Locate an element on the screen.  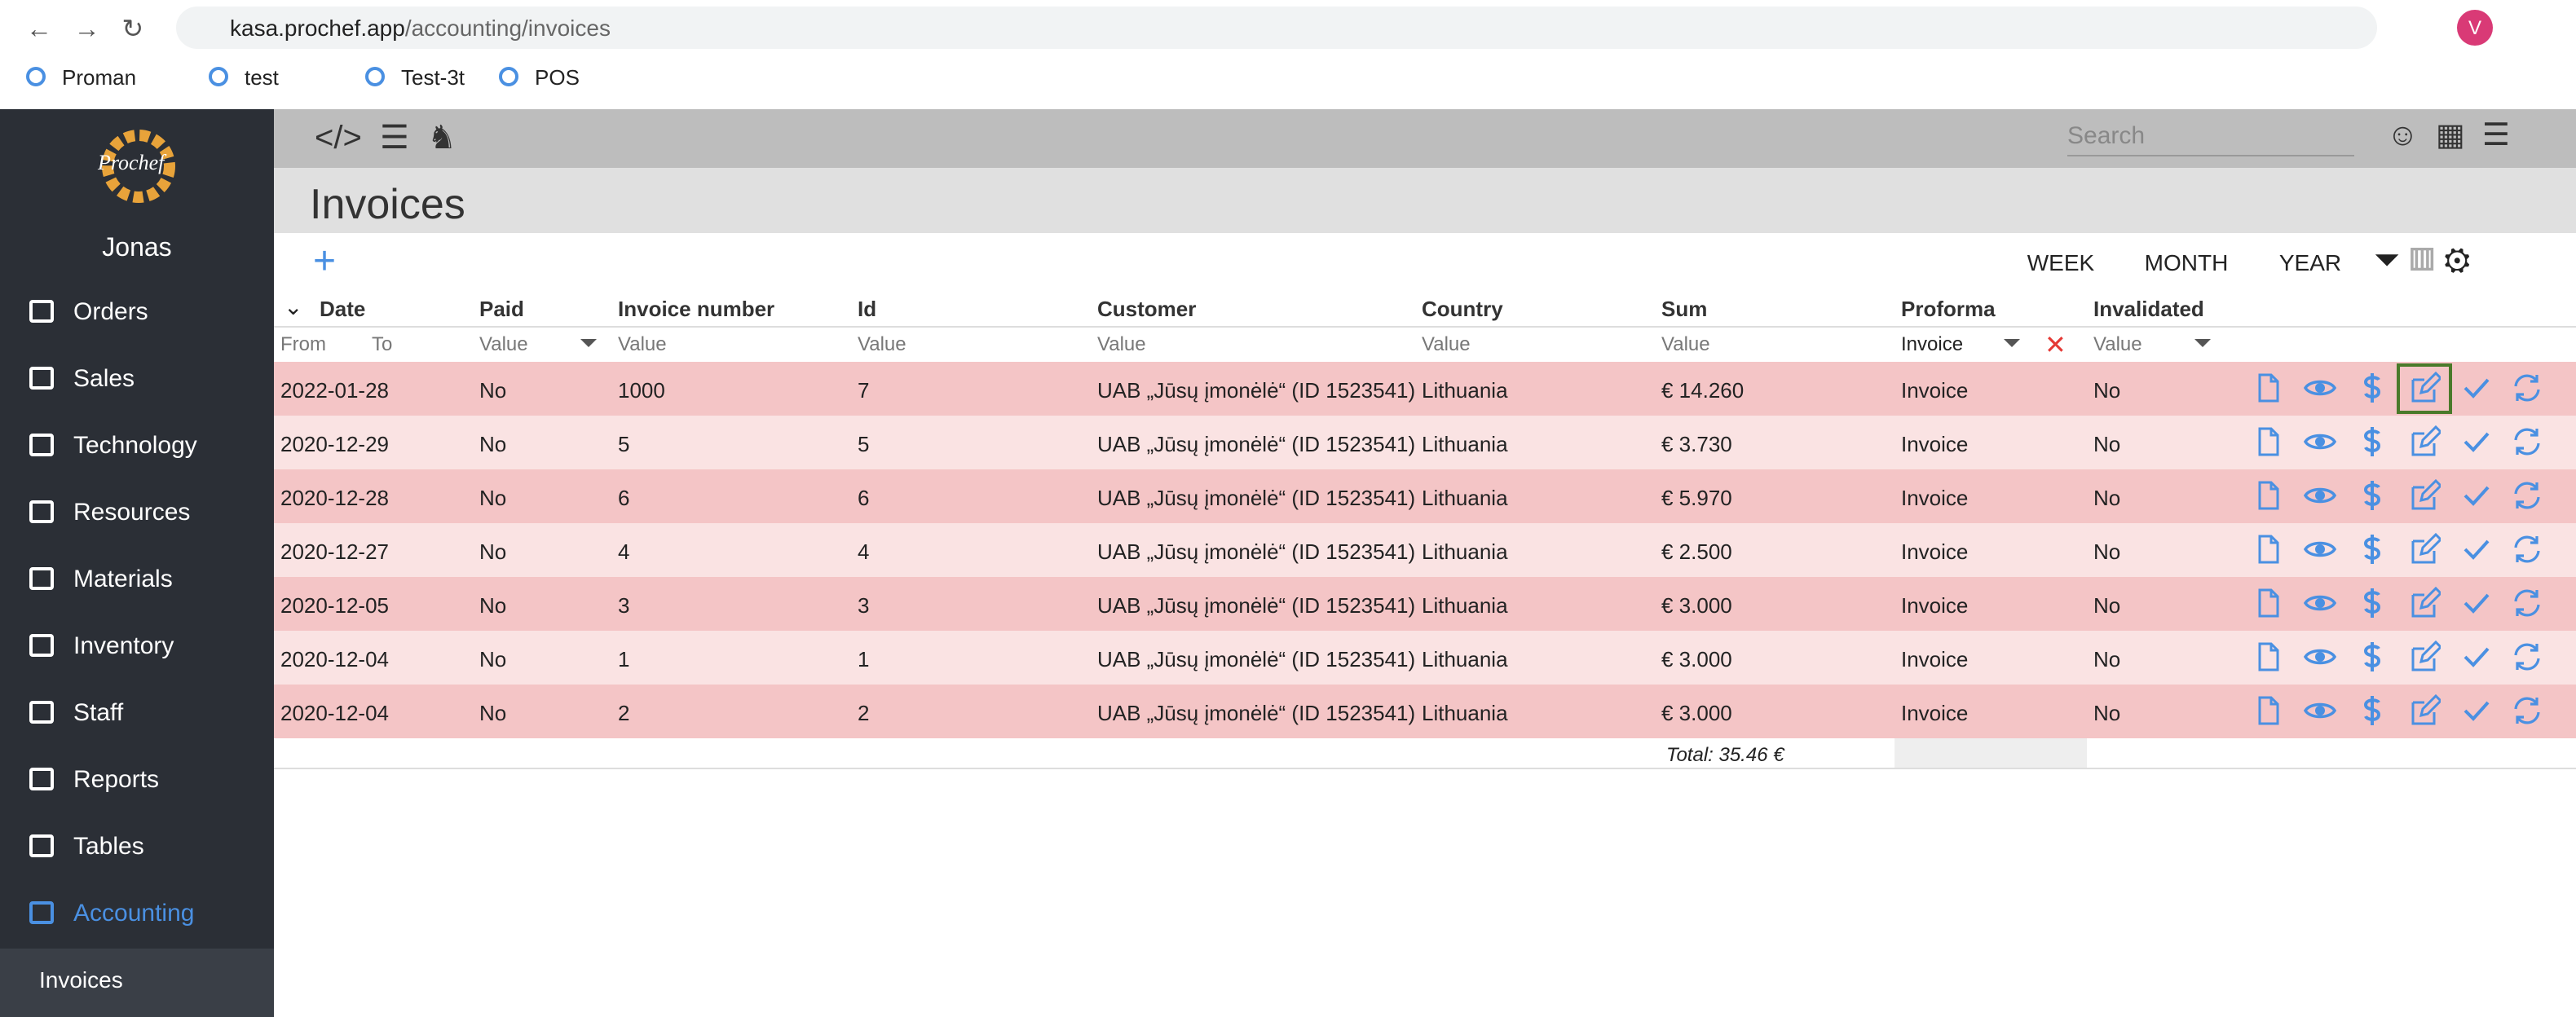
column-header: Country is located at coordinates (1462, 309).